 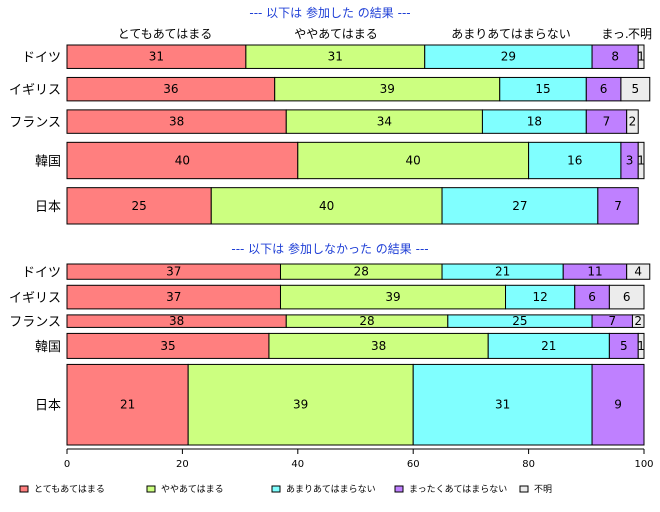 I want to click on bar-value-0-3-2: 16, so click(x=574, y=160).